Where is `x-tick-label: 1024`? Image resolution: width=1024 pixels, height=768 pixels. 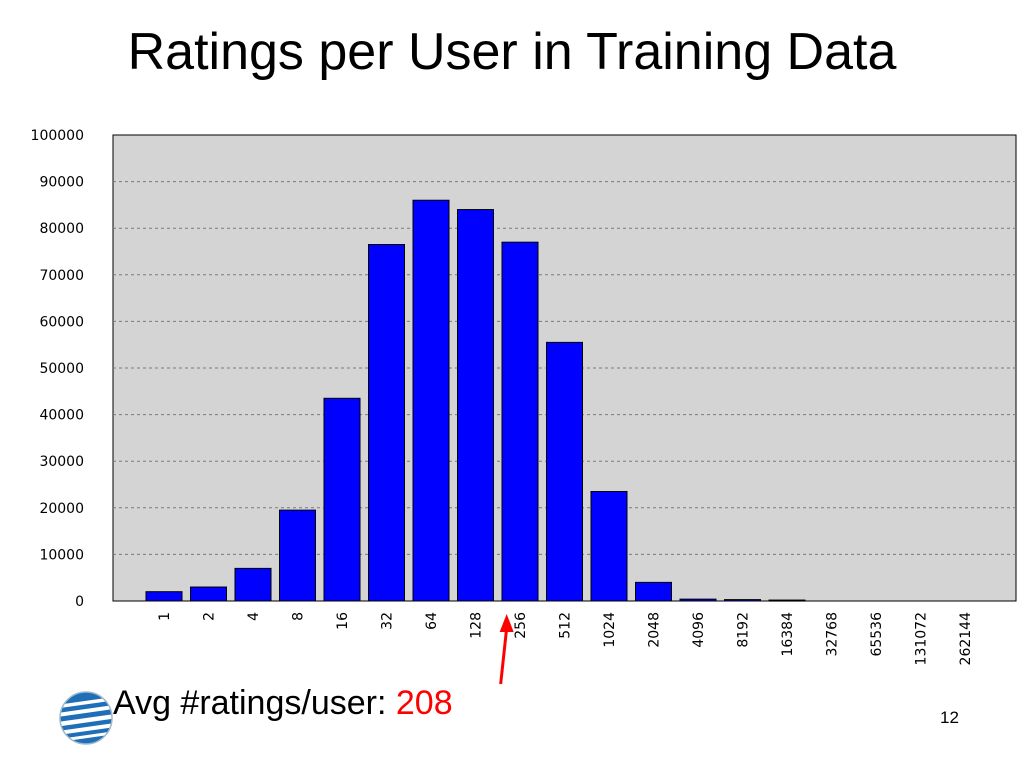 x-tick-label: 1024 is located at coordinates (610, 630).